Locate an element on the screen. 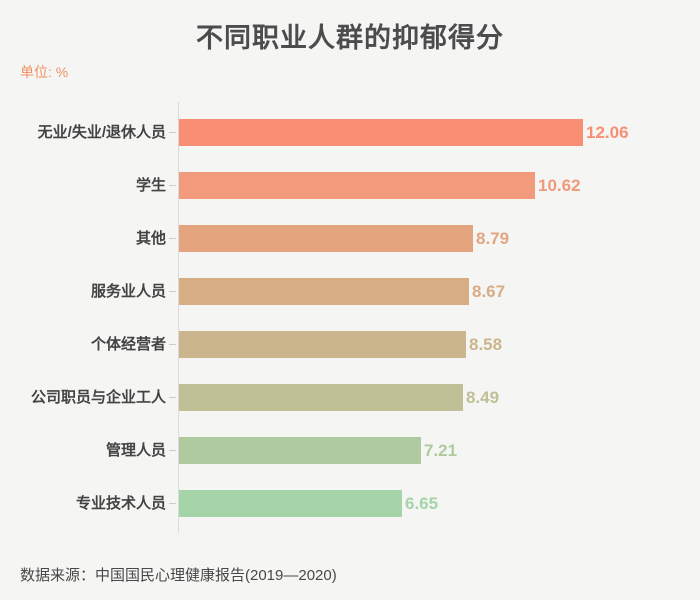 The width and height of the screenshot is (700, 600). value-label: 8.79 is located at coordinates (493, 238).